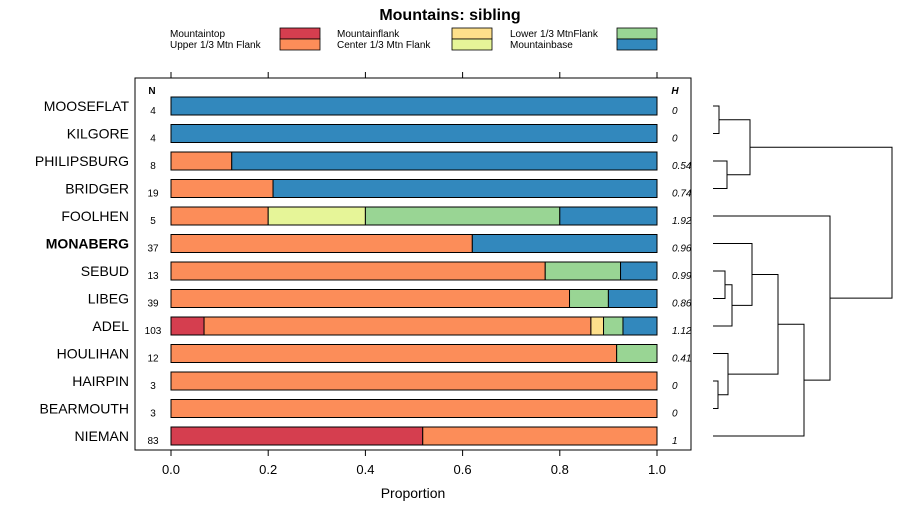 The width and height of the screenshot is (900, 520). Describe the element at coordinates (100, 381) in the screenshot. I see `row-label: HAIRPIN` at that location.